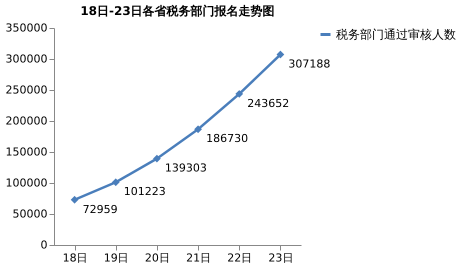  Describe the element at coordinates (227, 139) in the screenshot. I see `data-label: 186730` at that location.